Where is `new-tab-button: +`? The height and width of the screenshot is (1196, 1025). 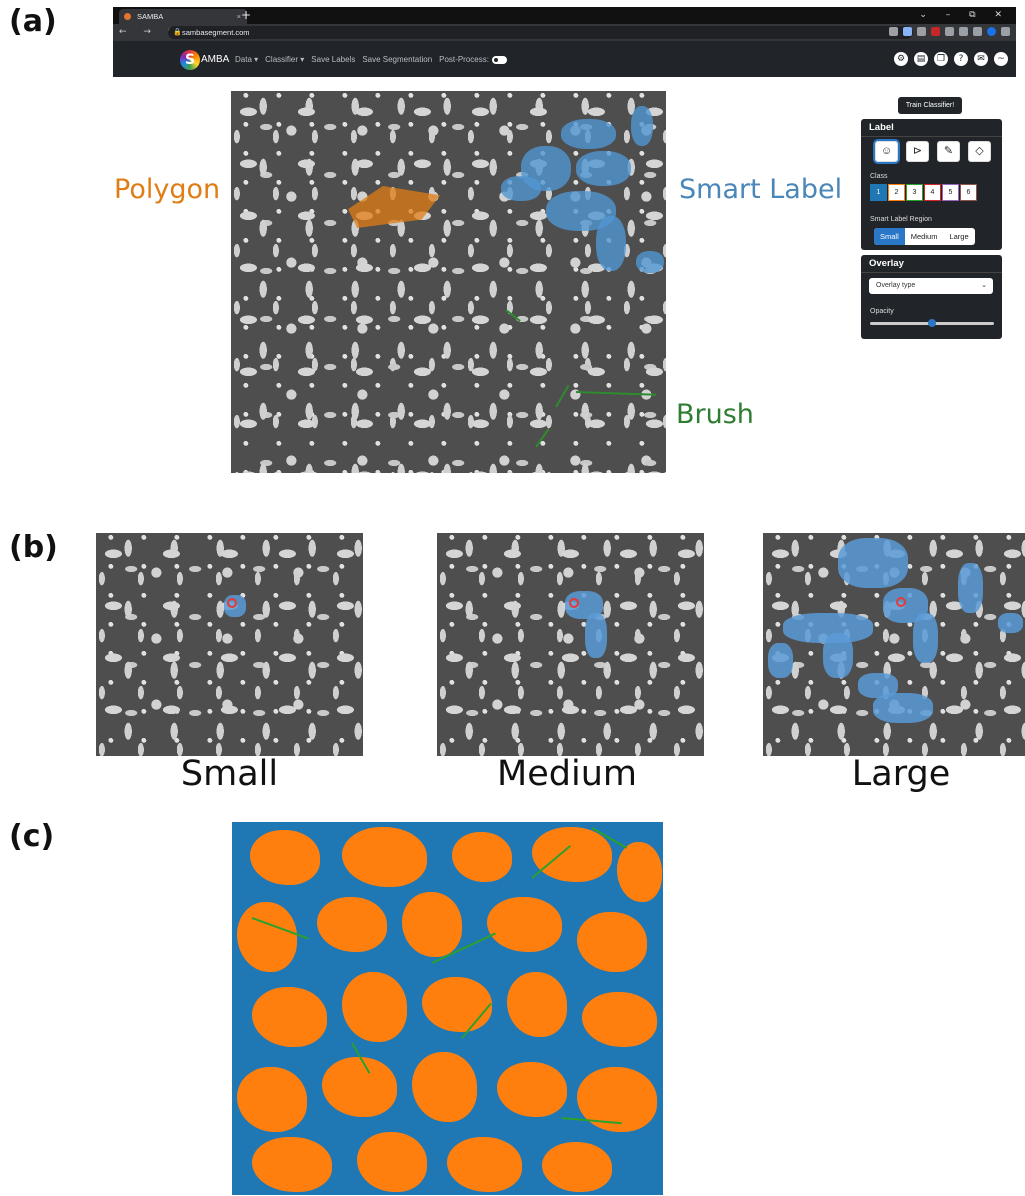
new-tab-button: + is located at coordinates (246, 15).